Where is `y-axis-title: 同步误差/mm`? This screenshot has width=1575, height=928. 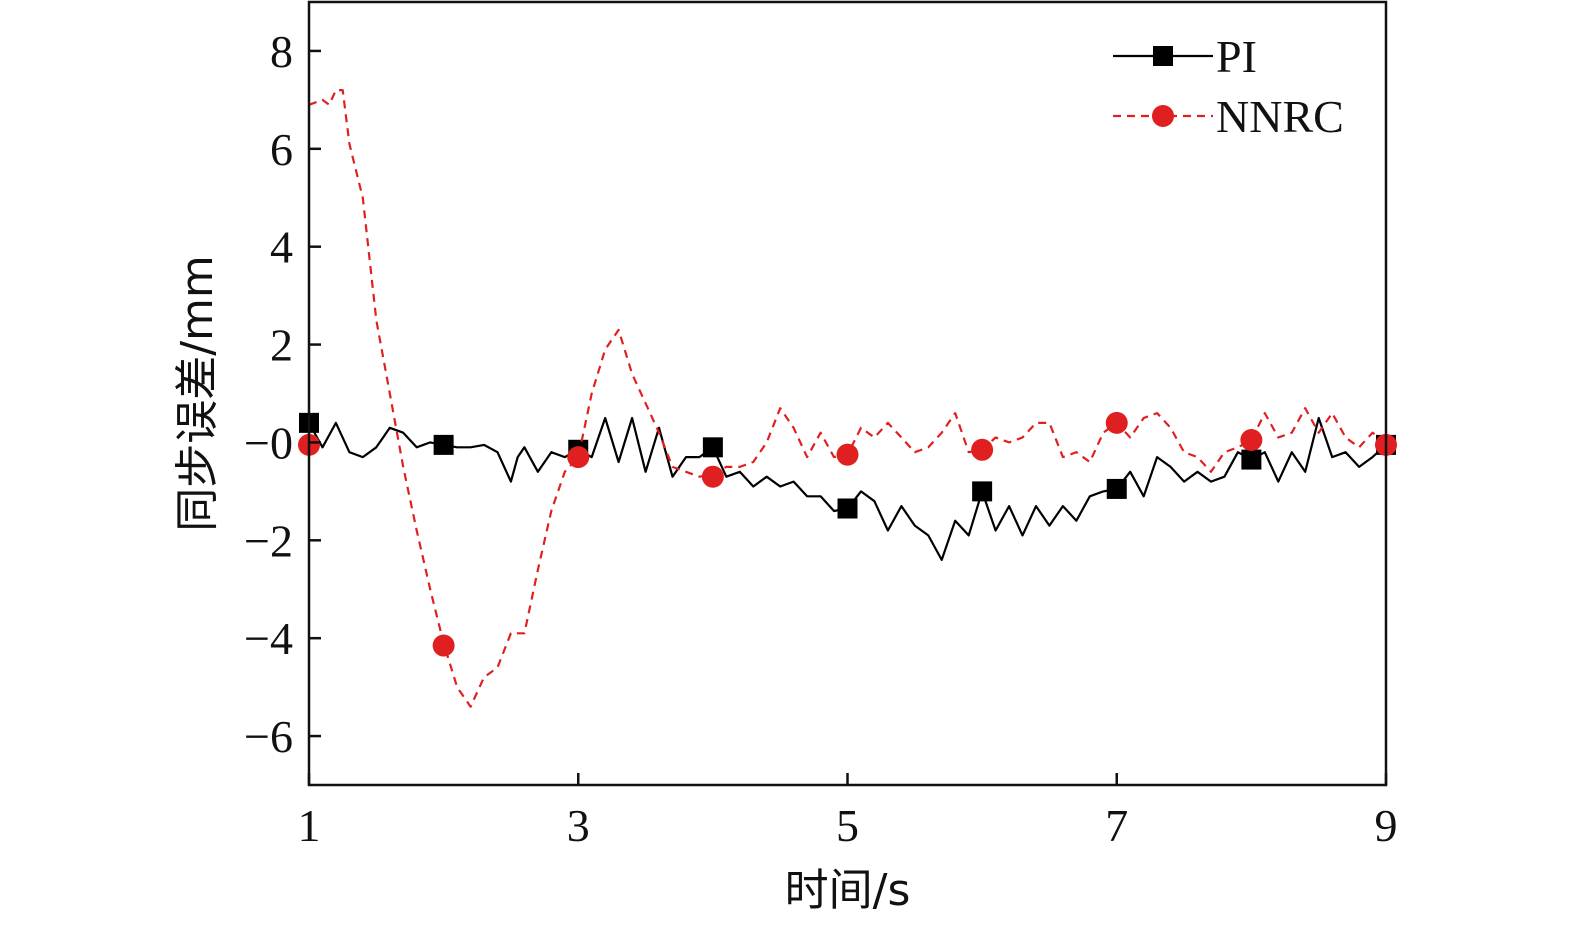
y-axis-title: 同步误差/mm is located at coordinates (197, 393).